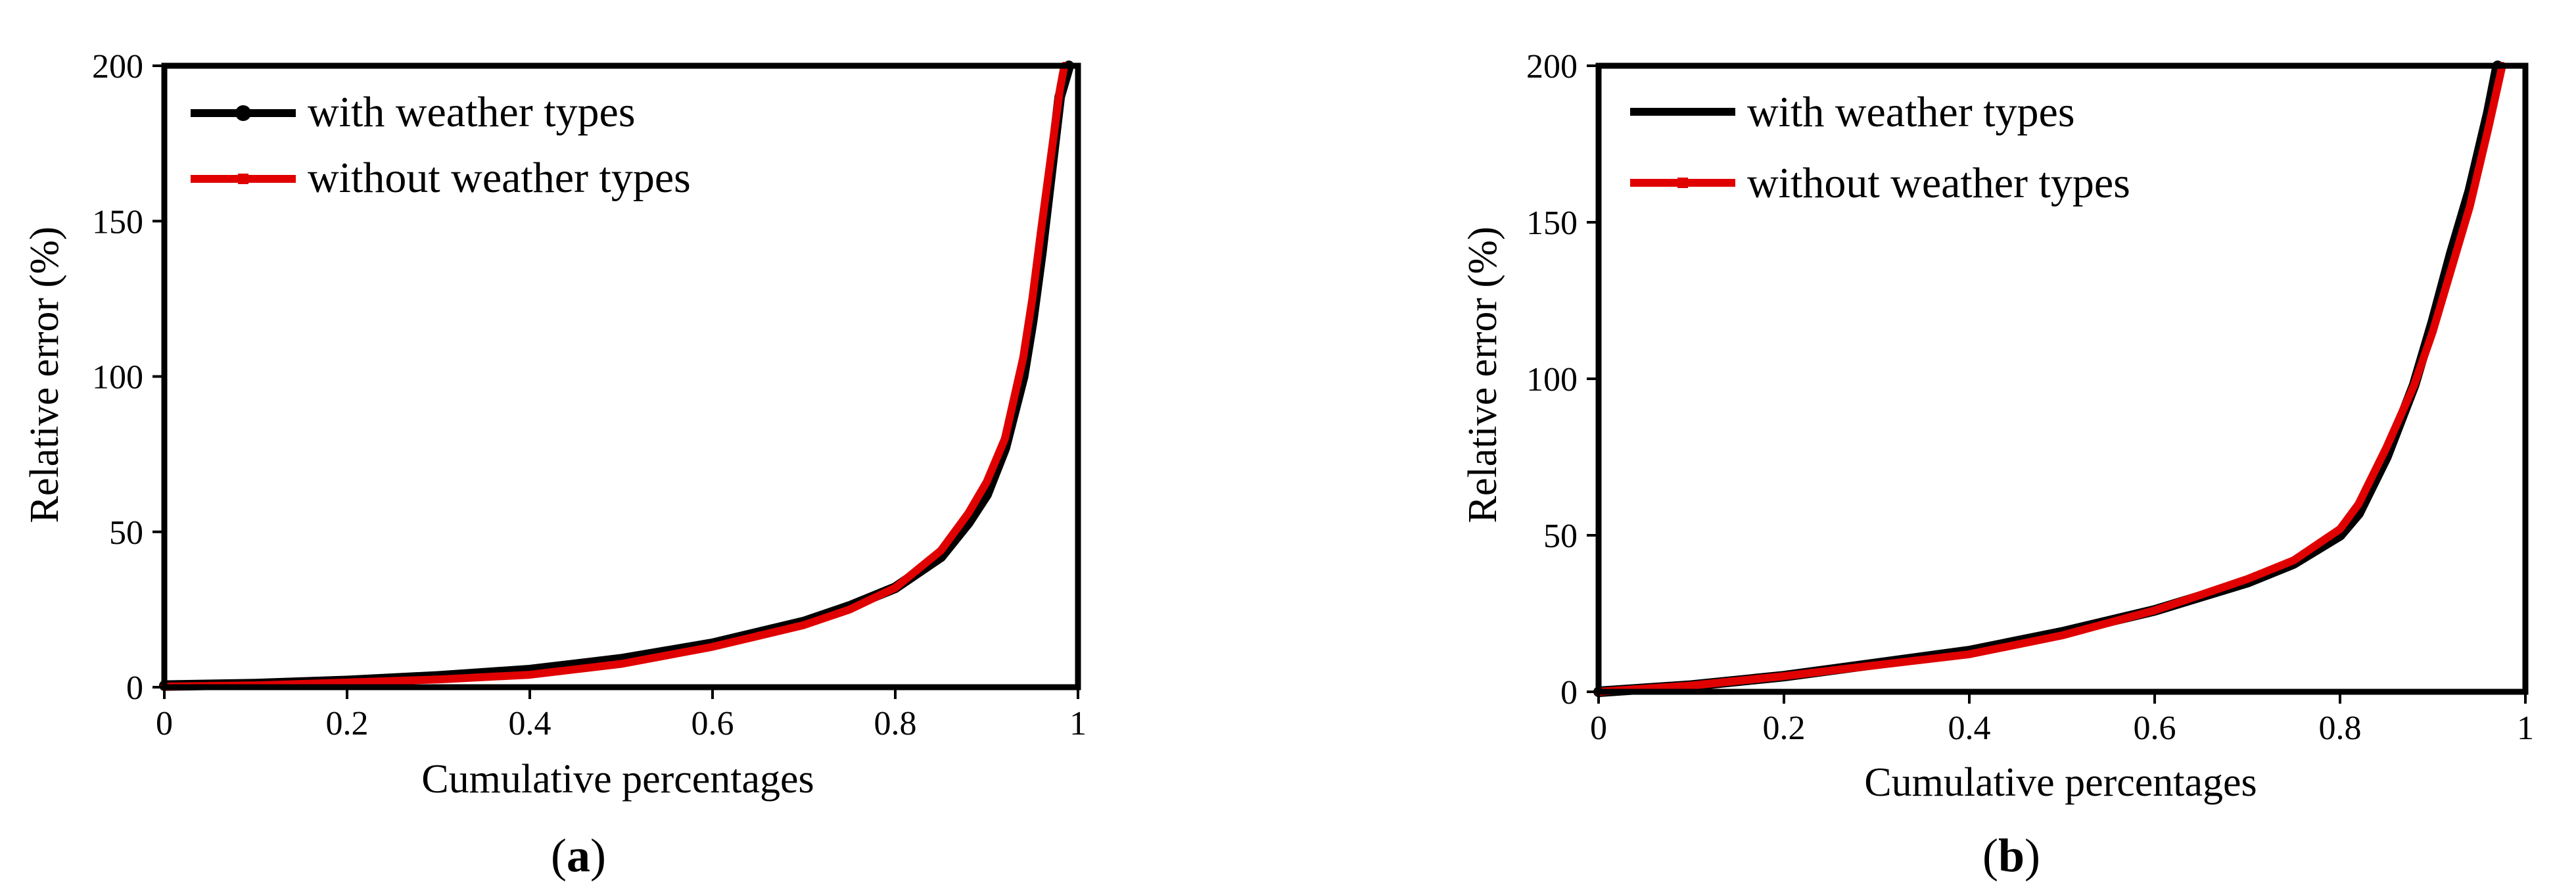  What do you see at coordinates (2062, 719) in the screenshot?
I see `panel-b-x-ticks: 0 0.2 0.4 0.6 0.8 1` at bounding box center [2062, 719].